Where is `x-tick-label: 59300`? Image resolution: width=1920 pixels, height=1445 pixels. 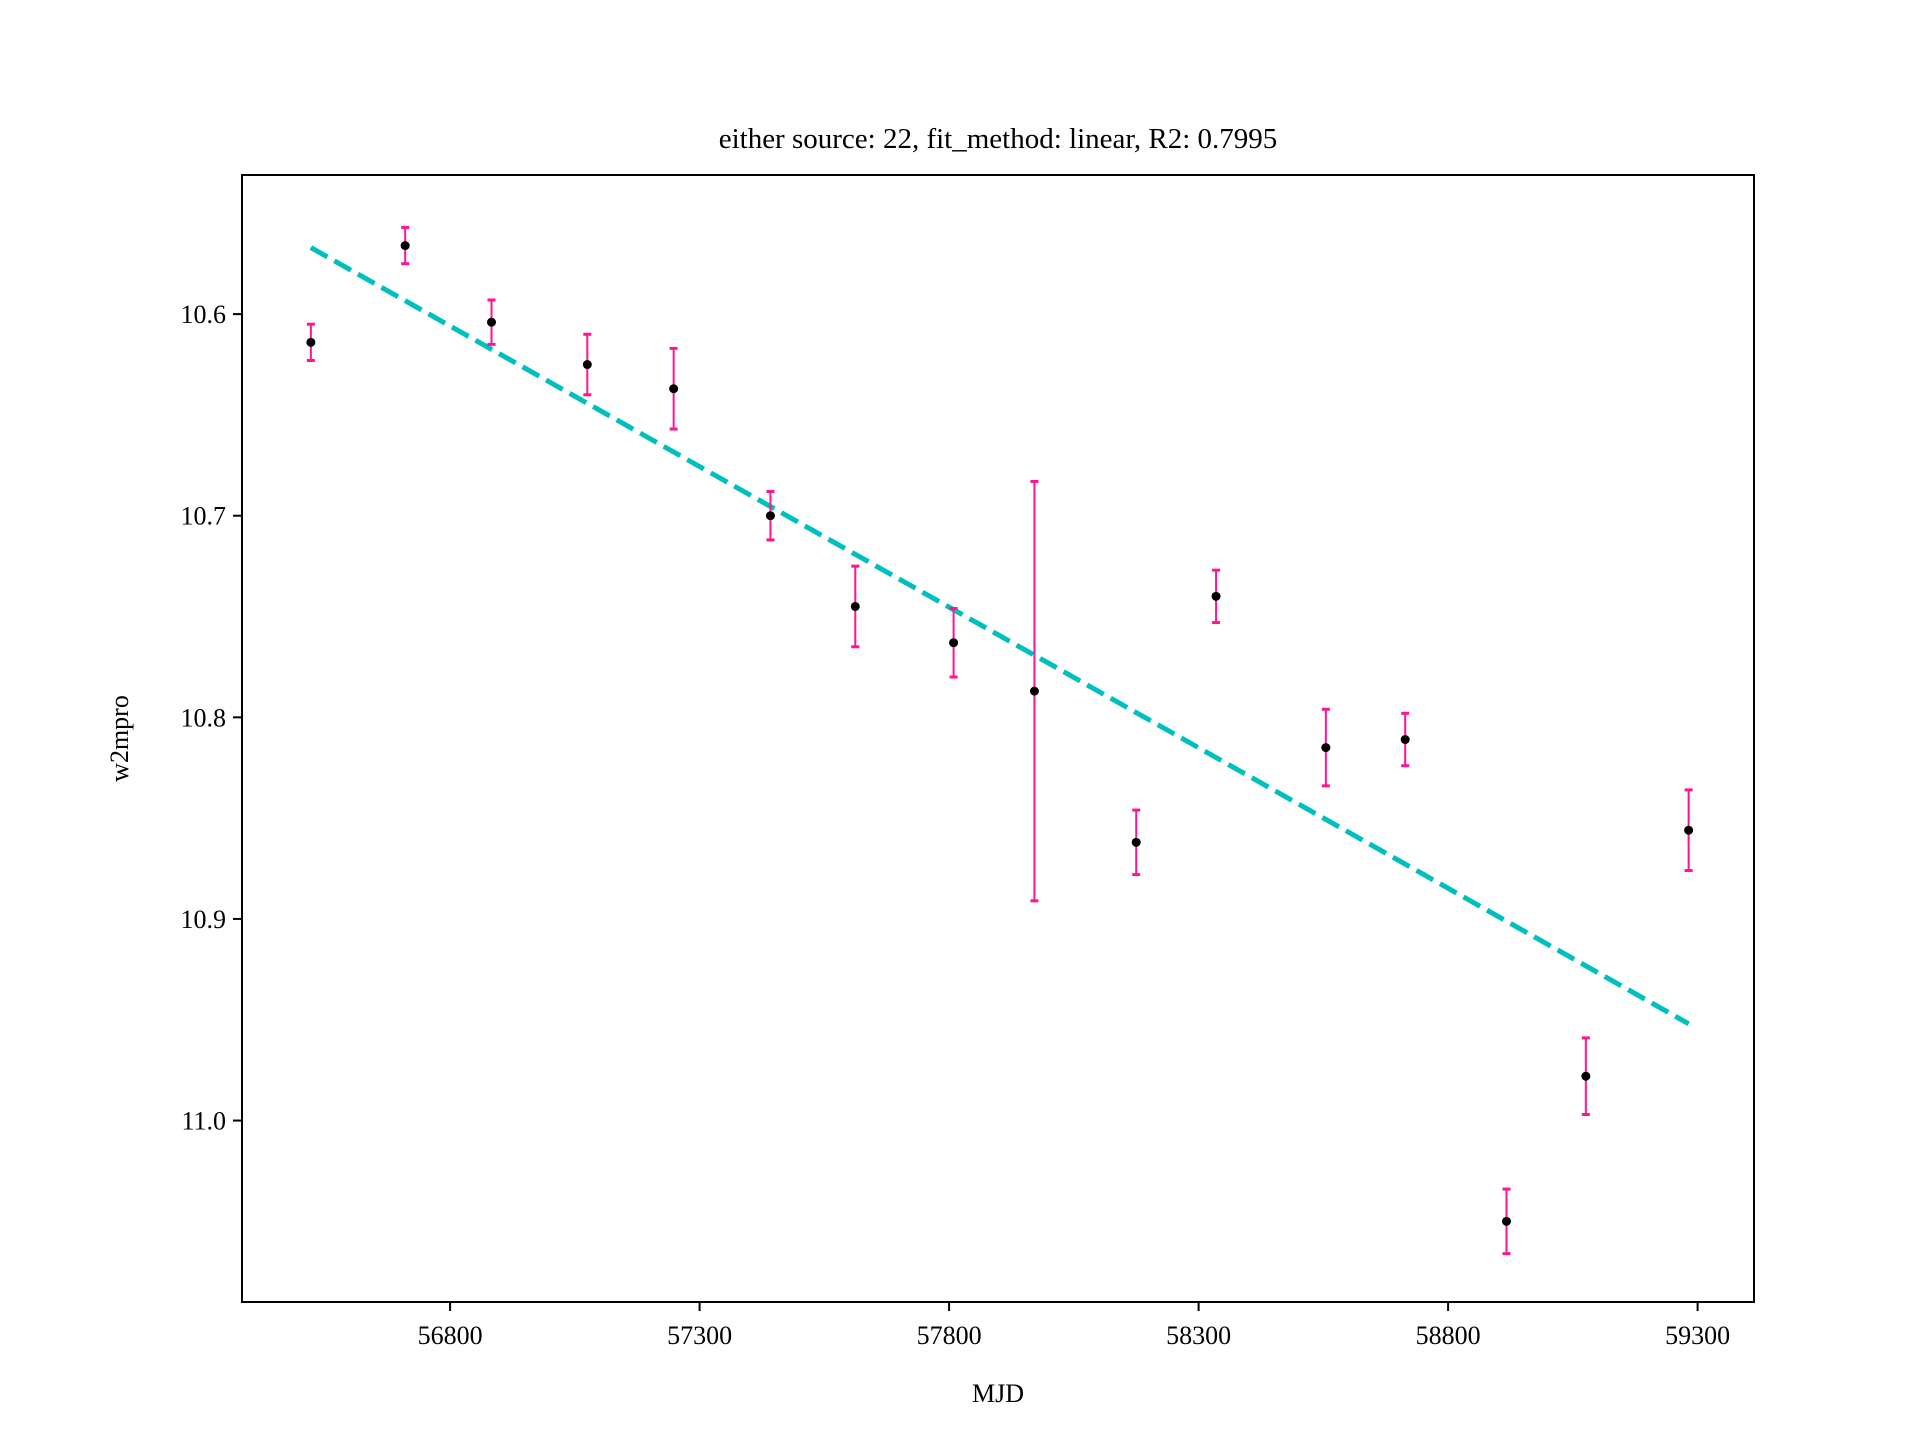
x-tick-label: 59300 is located at coordinates (1697, 1335).